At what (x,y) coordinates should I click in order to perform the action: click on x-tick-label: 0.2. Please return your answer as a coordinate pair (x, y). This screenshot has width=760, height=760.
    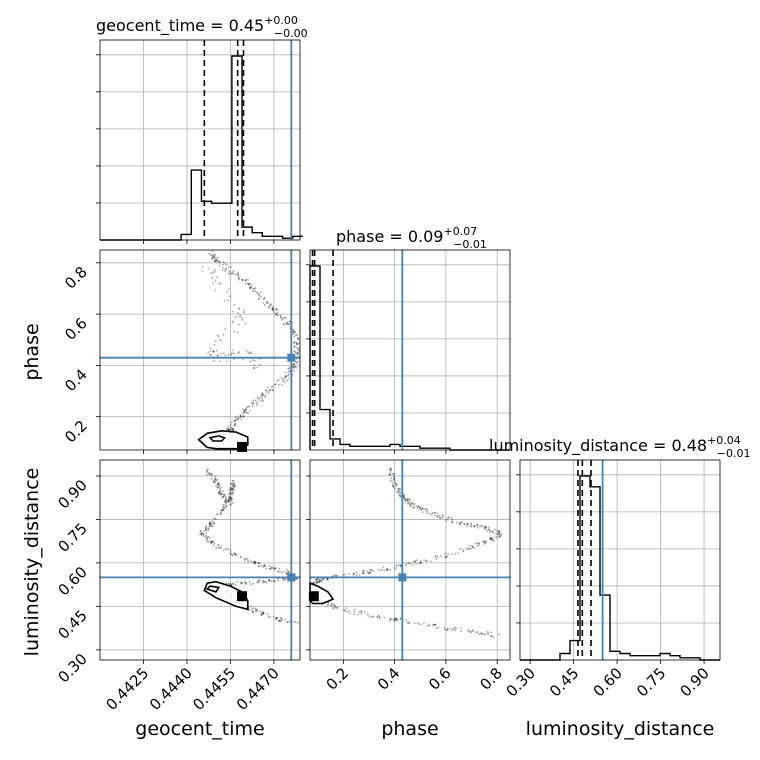
    Looking at the image, I should click on (338, 679).